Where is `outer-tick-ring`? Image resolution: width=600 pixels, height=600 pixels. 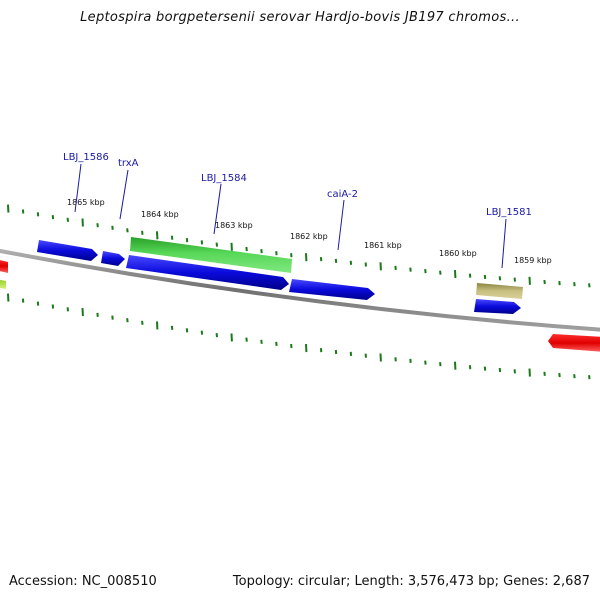 outer-tick-ring is located at coordinates (299, 246).